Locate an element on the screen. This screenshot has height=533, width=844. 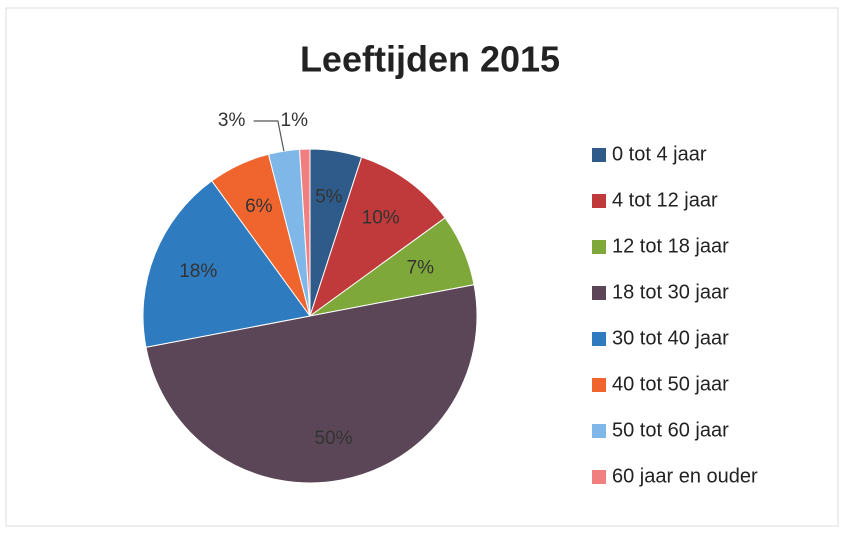
leader-line is located at coordinates (269, 136).